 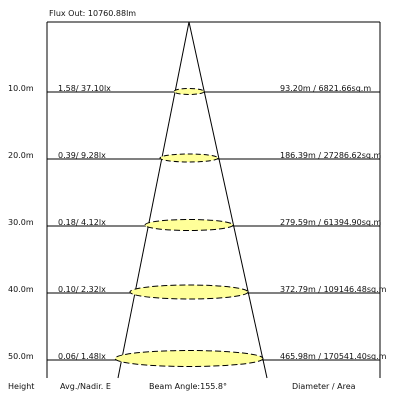 What do you see at coordinates (188, 386) in the screenshot?
I see `footer-beam-angle: Beam Angle:155.8°` at bounding box center [188, 386].